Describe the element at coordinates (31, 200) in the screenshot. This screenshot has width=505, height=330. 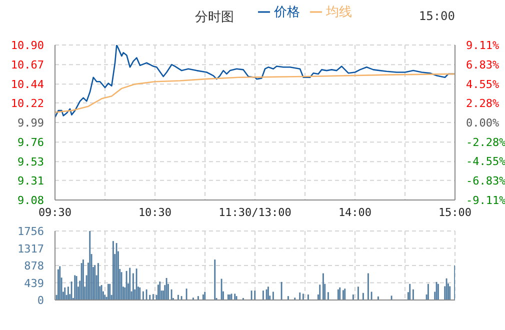
I see `y-tick-label: 9.08` at that location.